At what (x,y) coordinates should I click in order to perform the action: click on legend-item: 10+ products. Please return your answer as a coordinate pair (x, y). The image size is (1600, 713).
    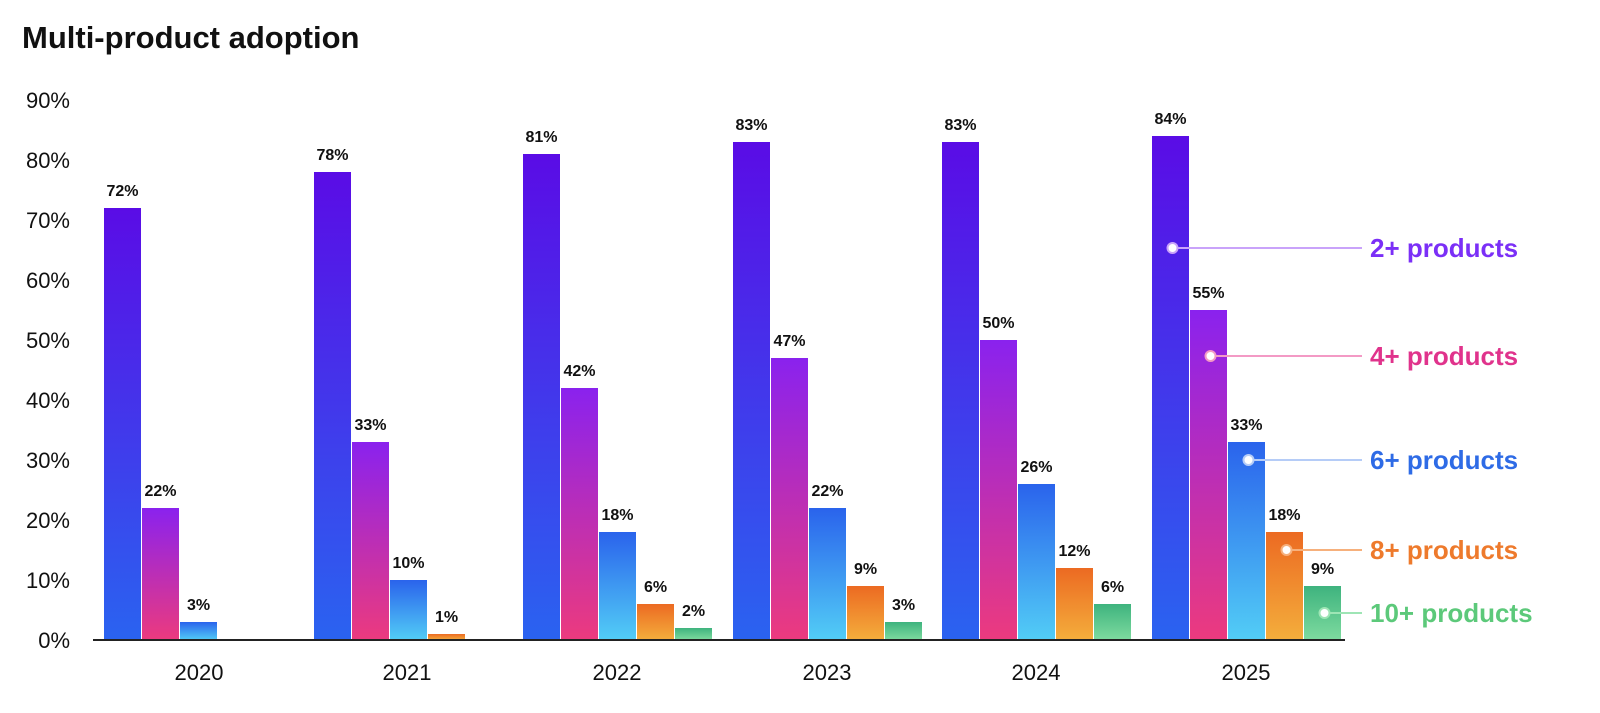
    Looking at the image, I should click on (1425, 613).